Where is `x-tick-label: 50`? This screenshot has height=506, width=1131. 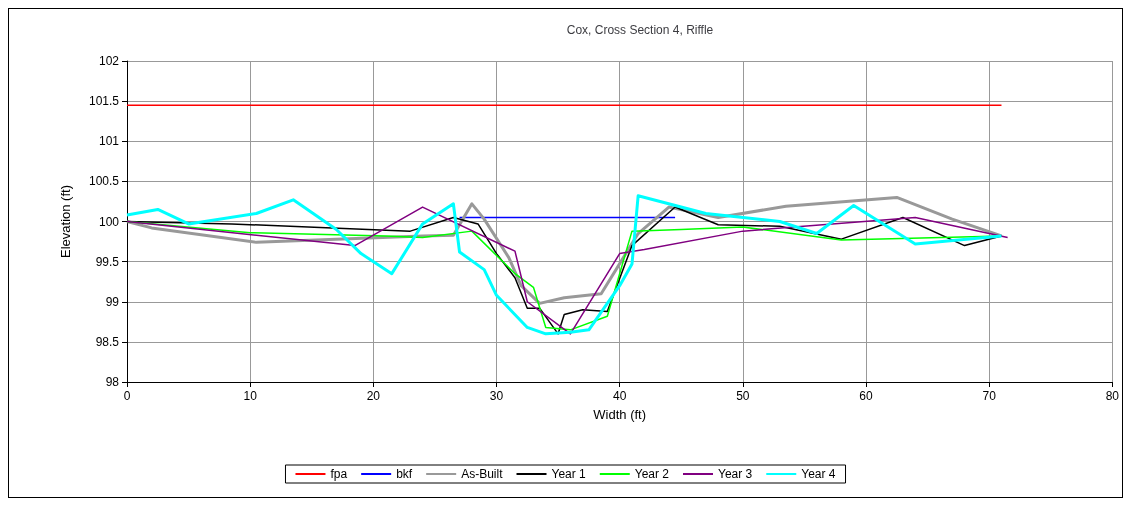 x-tick-label: 50 is located at coordinates (743, 396).